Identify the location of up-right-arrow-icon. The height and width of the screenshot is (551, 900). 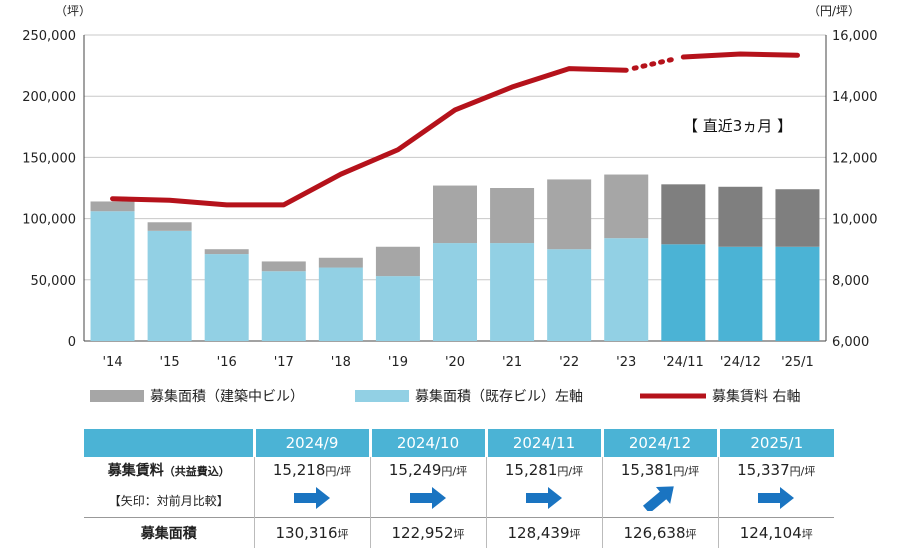
(660, 500).